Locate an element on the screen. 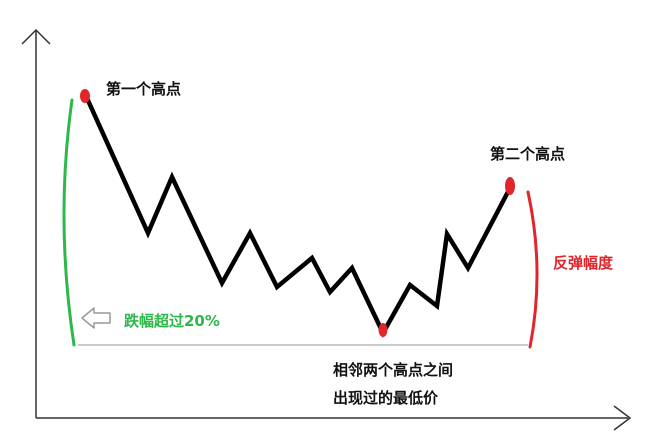 The image size is (661, 448). x-axis-arrowhead is located at coordinates (622, 418).